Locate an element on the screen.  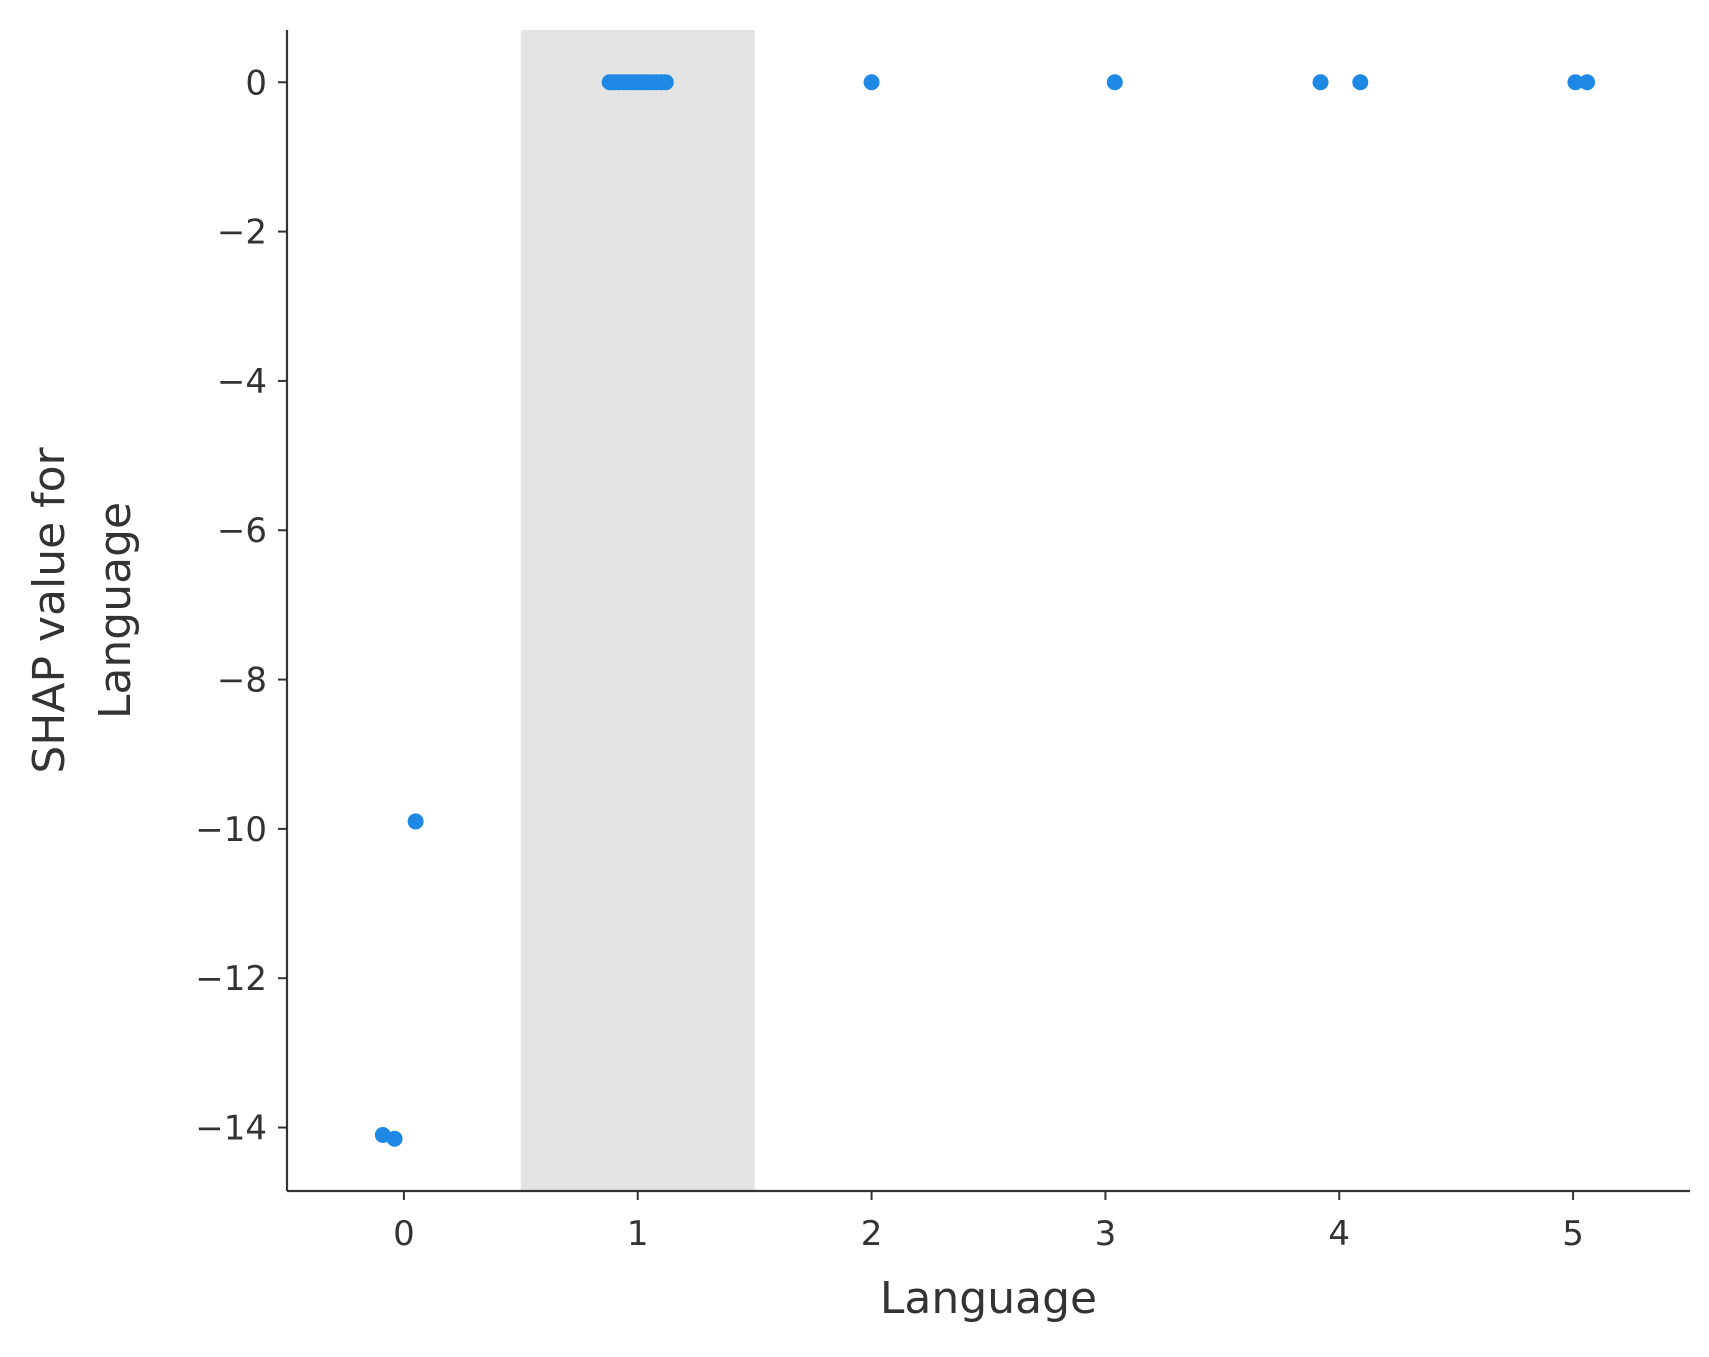
y-tick-label: −6 is located at coordinates (242, 531).